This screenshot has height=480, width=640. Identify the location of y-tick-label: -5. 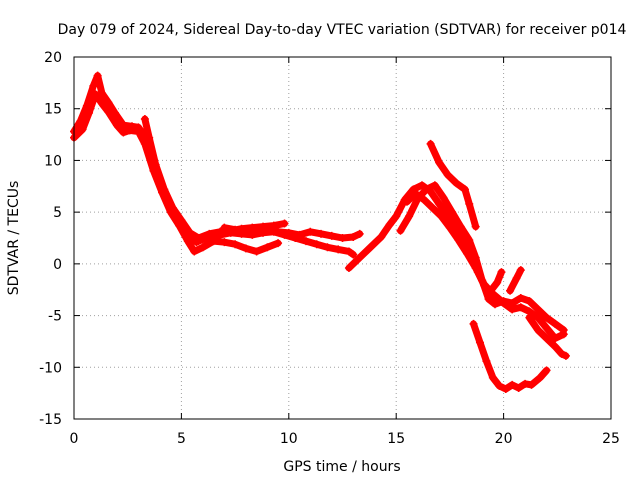
(55, 317).